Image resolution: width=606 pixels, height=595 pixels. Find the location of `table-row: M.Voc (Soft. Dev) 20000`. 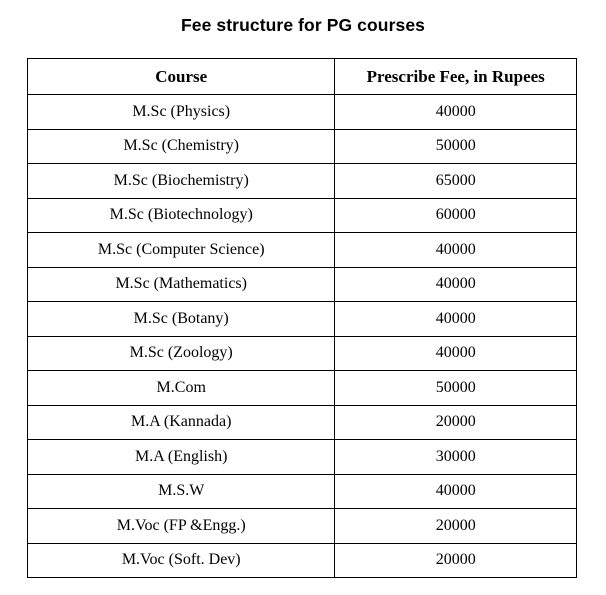

table-row: M.Voc (Soft. Dev) 20000 is located at coordinates (301, 560).